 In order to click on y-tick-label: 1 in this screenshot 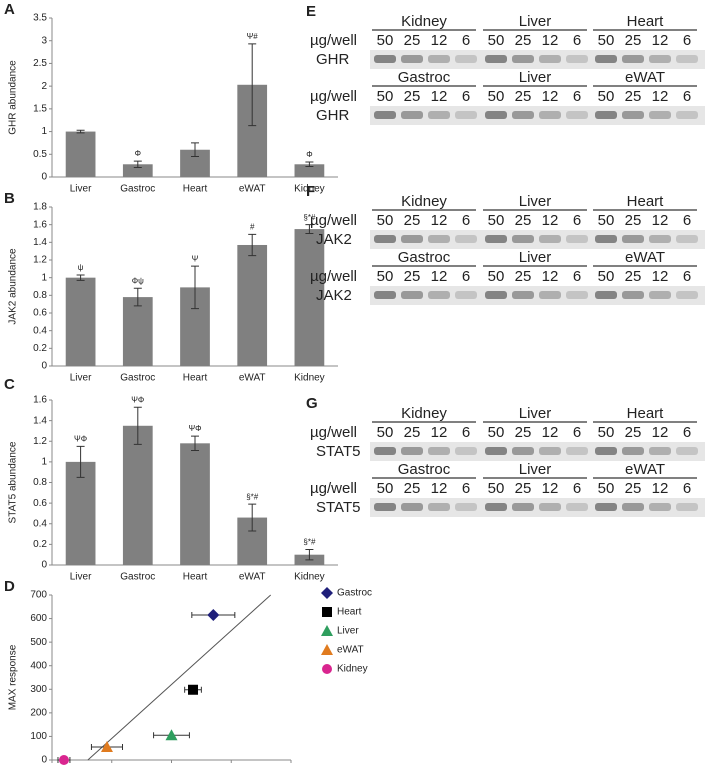, I will do `click(44, 277)`.